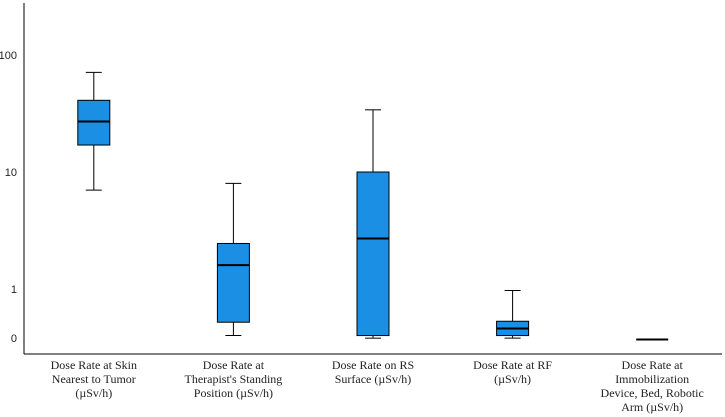  I want to click on category-label-line: Nearest to Tumor, so click(94, 379).